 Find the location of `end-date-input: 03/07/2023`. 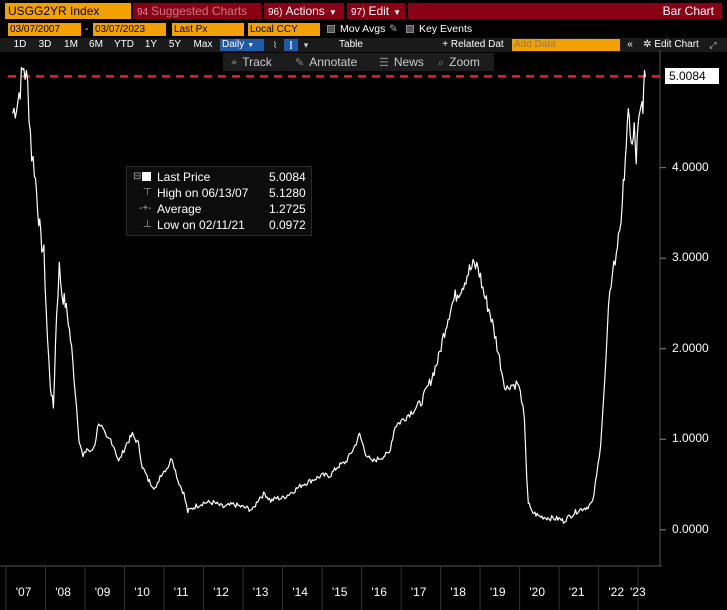

end-date-input: 03/07/2023 is located at coordinates (129, 29).